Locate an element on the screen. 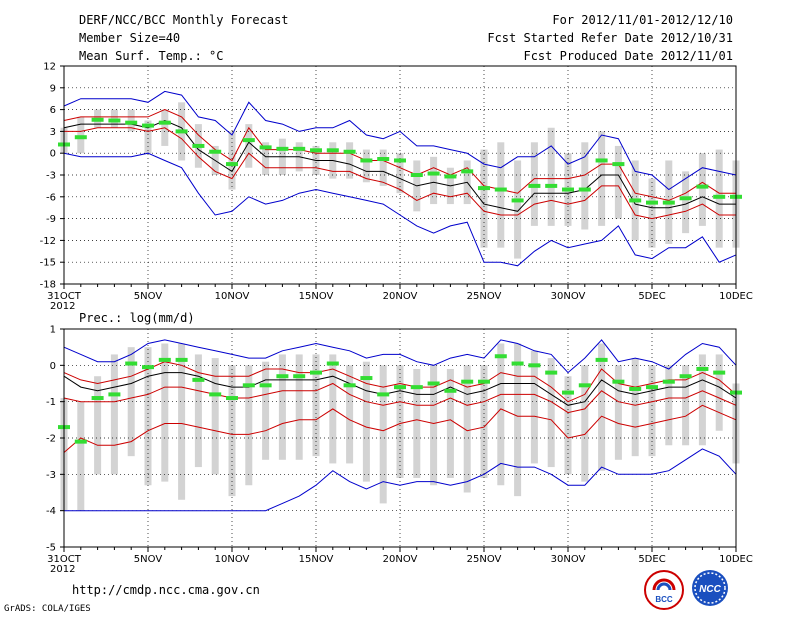 The image size is (800, 618). ncc-logo: NCC is located at coordinates (710, 588).